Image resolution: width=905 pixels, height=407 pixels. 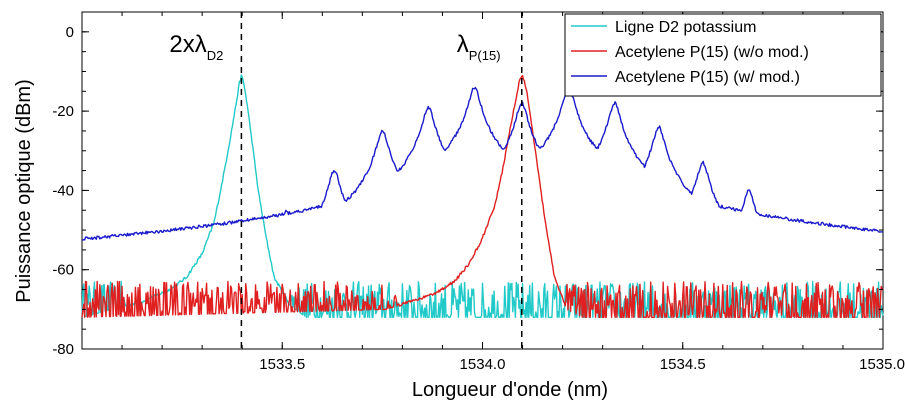 I want to click on legend-label: Acetylene P(15) (w/o mod.), so click(x=712, y=52).